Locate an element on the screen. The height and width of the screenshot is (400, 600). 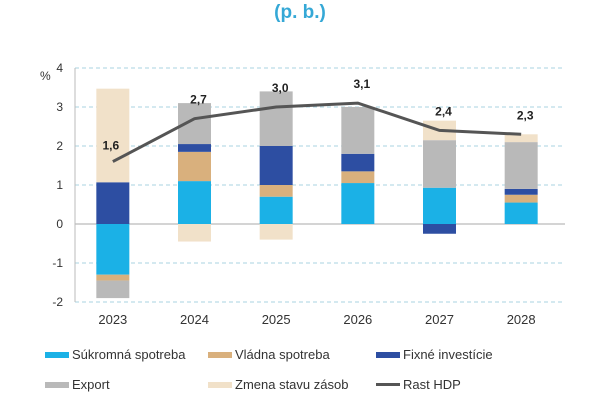
gdp-line-path is located at coordinates (317, 132).